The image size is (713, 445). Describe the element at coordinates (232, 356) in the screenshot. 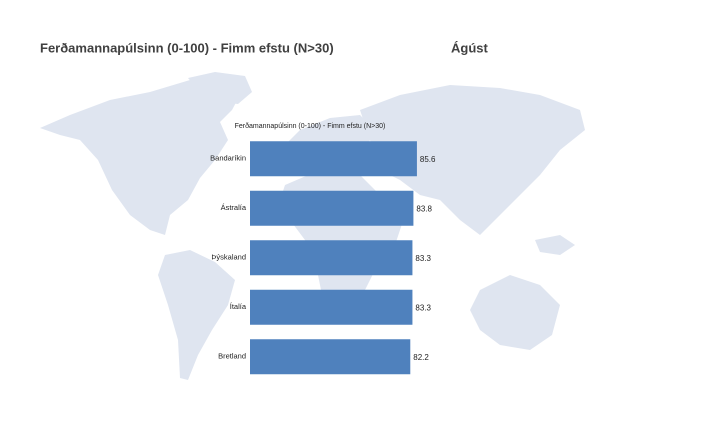

I see `y-tick-label: Bretland` at that location.